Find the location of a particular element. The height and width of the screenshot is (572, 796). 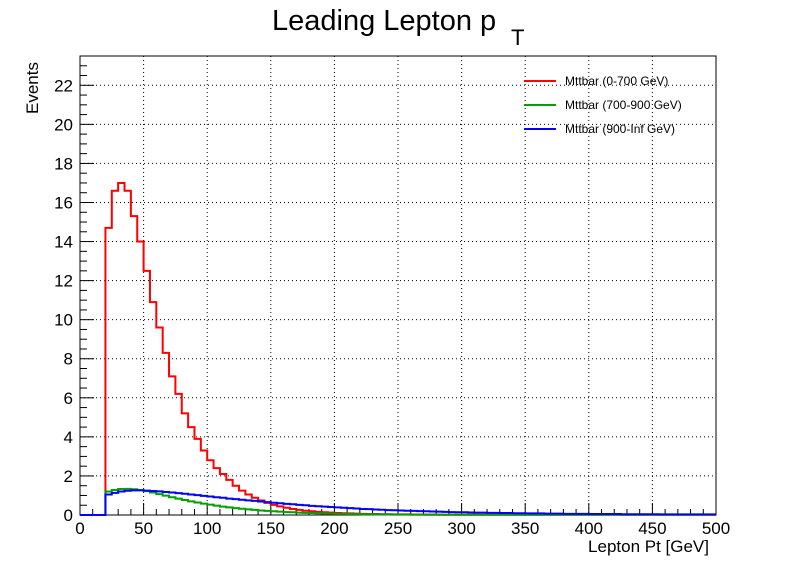

y-tick-label: 6 is located at coordinates (68, 398).